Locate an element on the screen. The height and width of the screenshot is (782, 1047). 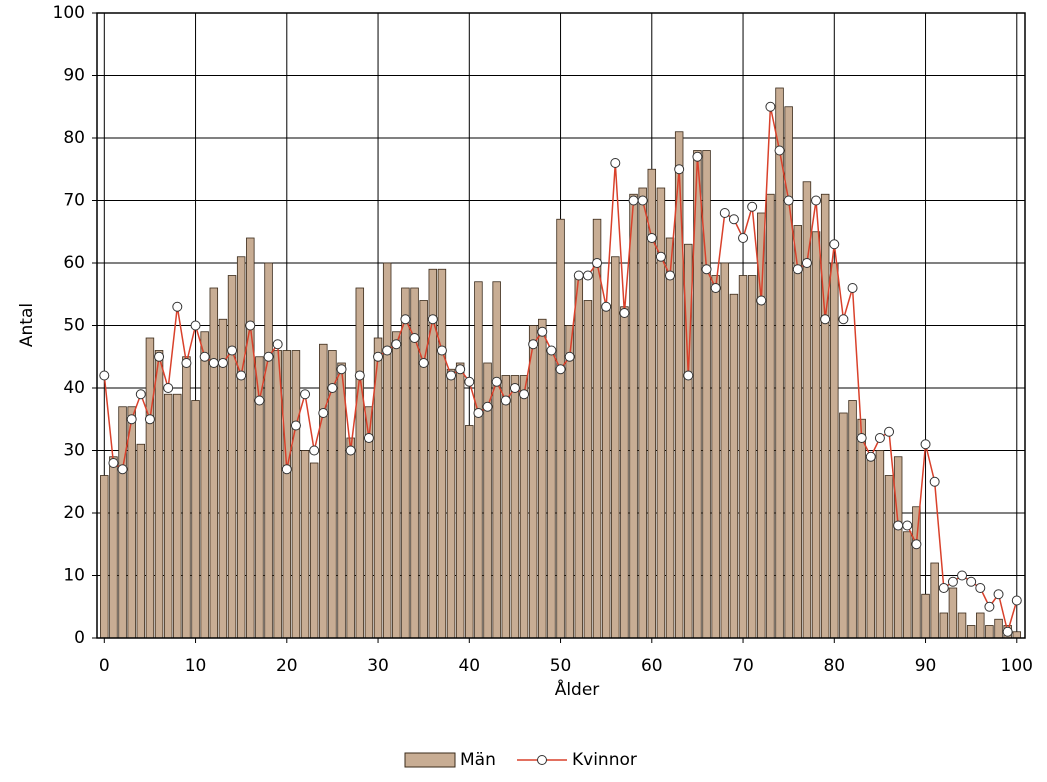
x-tick-label: 90 is located at coordinates (926, 666).